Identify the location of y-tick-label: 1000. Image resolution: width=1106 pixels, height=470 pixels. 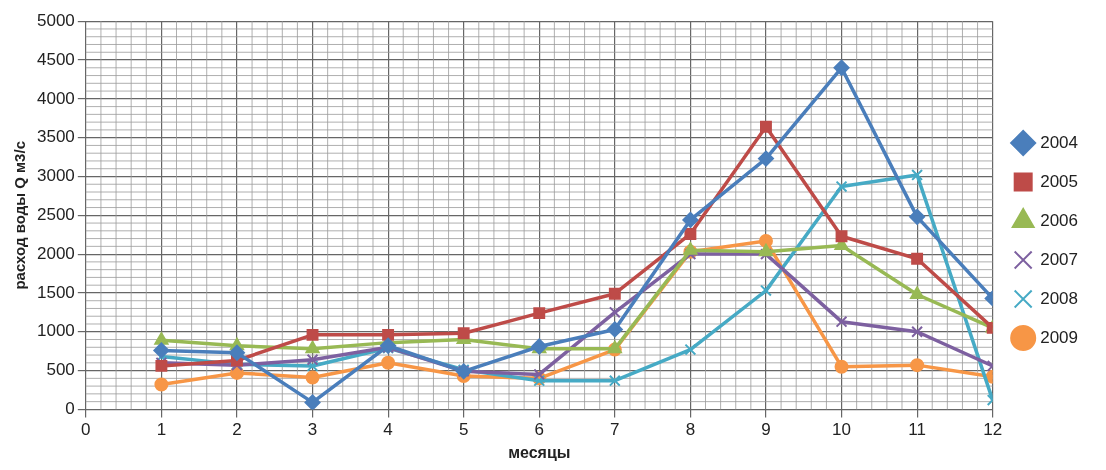
(55, 331).